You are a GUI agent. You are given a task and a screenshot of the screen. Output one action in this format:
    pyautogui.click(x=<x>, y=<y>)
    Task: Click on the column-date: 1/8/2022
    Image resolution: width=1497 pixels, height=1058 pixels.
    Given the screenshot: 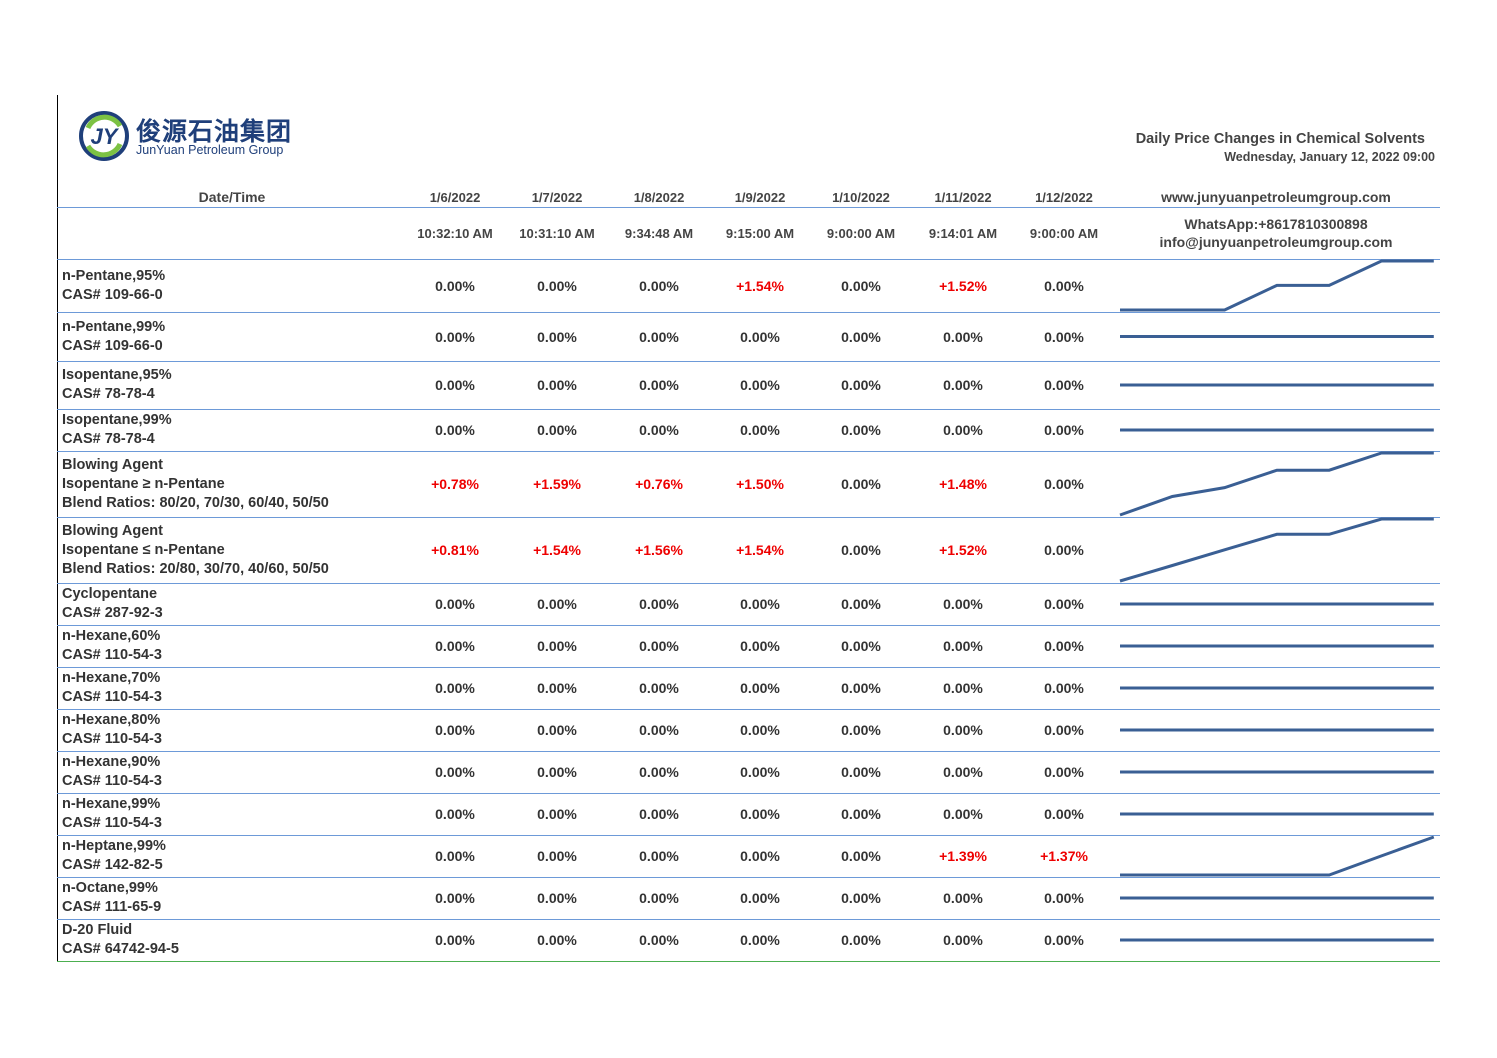 What is the action you would take?
    pyautogui.click(x=659, y=197)
    